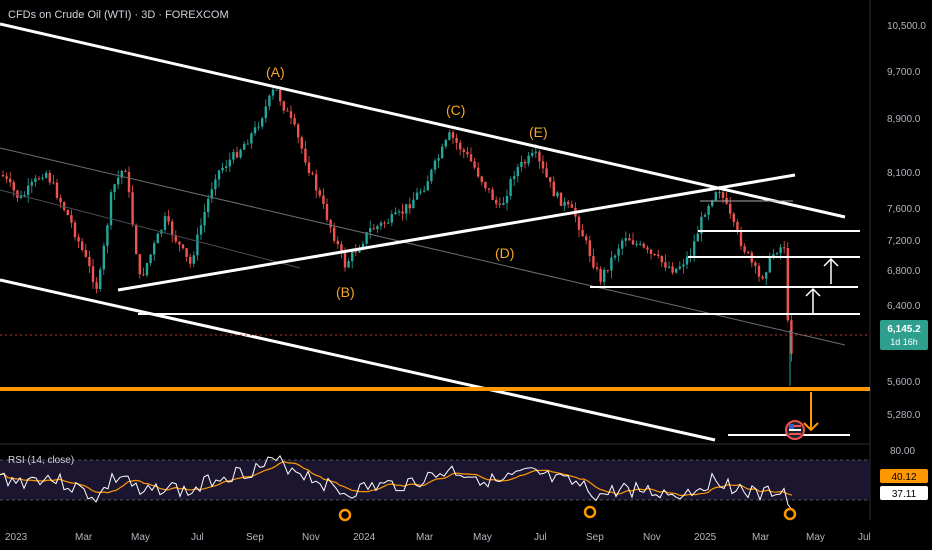 This screenshot has width=932, height=550. What do you see at coordinates (118, 15) in the screenshot?
I see `chart-title: CFDs on Crude Oil (WTI) · 3D · FOREXCOM` at bounding box center [118, 15].